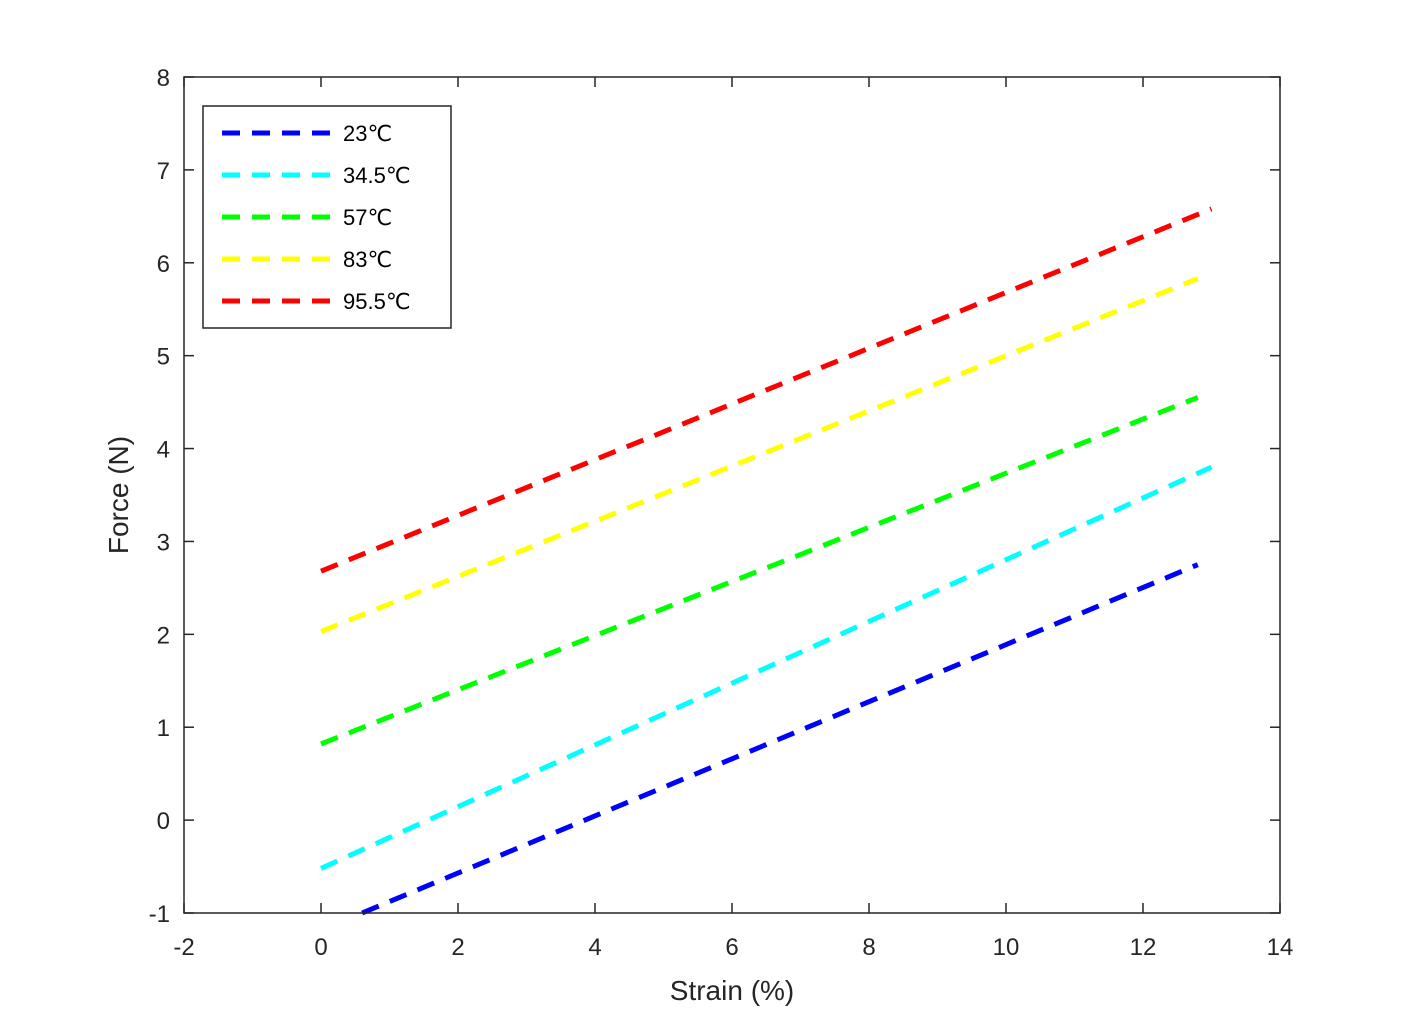 Image resolution: width=1413 pixels, height=1027 pixels. I want to click on x-tick-label: 8, so click(868, 947).